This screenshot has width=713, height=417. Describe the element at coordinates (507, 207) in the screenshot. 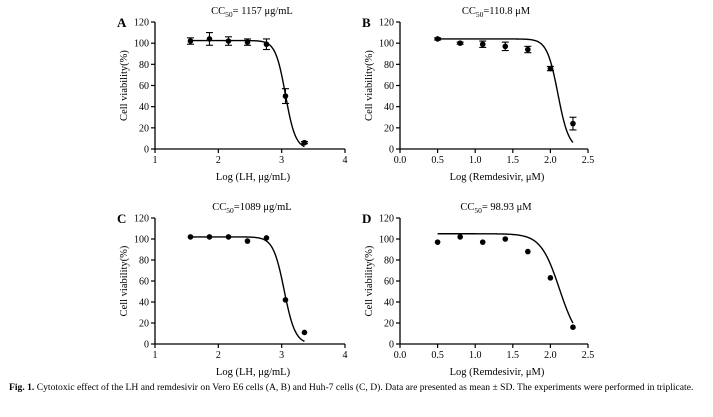

I see `title-value: = 98.93 μM` at that location.